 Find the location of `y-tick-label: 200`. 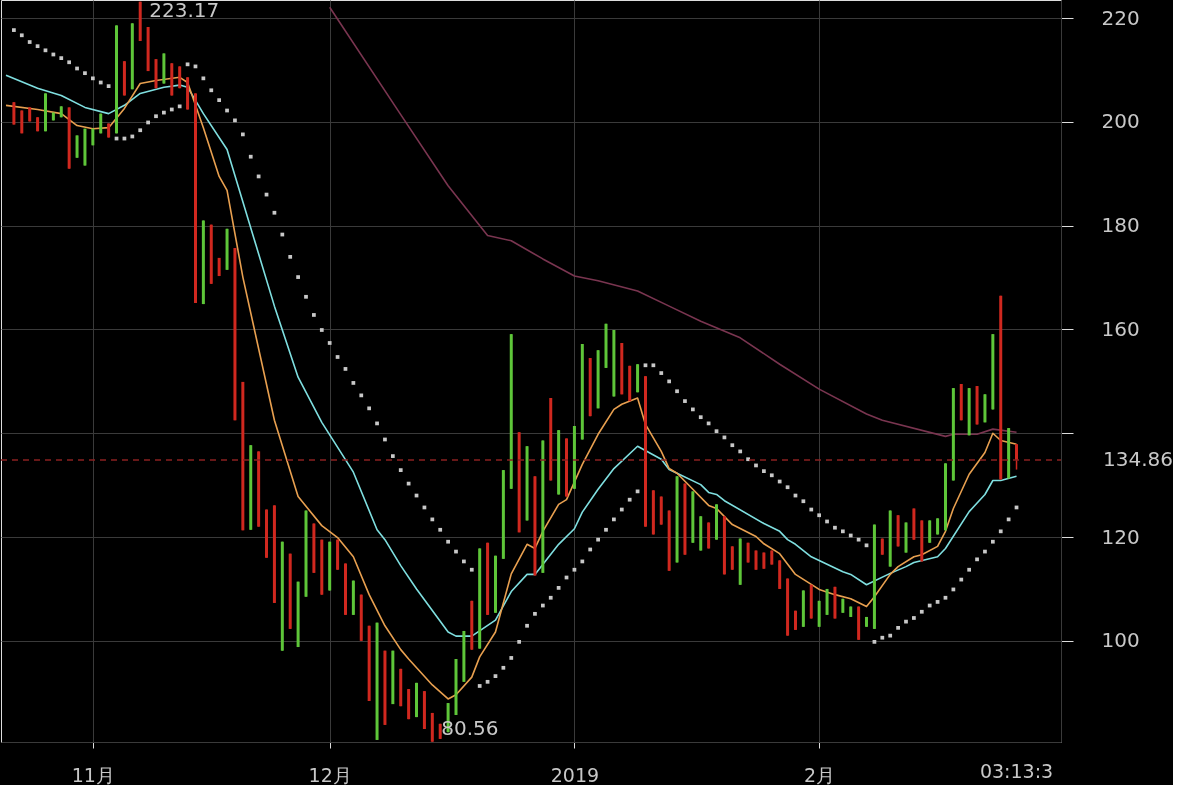

y-tick-label: 200 is located at coordinates (1120, 121).